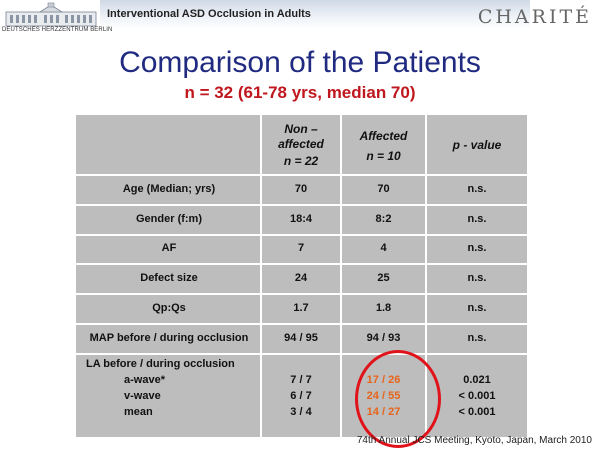 This screenshot has width=600, height=450. What do you see at coordinates (301, 219) in the screenshot?
I see `cell-non-affected-gender: 18:4` at bounding box center [301, 219].